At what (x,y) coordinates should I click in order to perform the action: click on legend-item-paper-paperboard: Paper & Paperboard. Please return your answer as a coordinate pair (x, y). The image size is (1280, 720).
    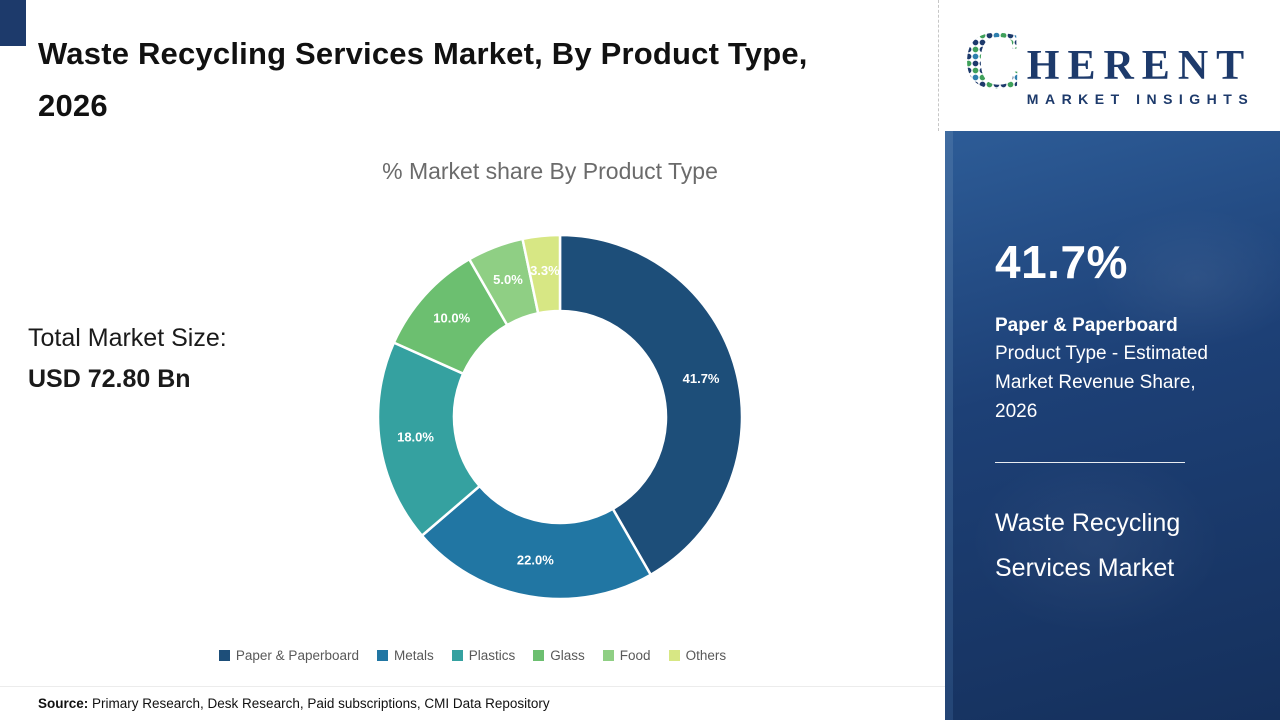
    Looking at the image, I should click on (288, 655).